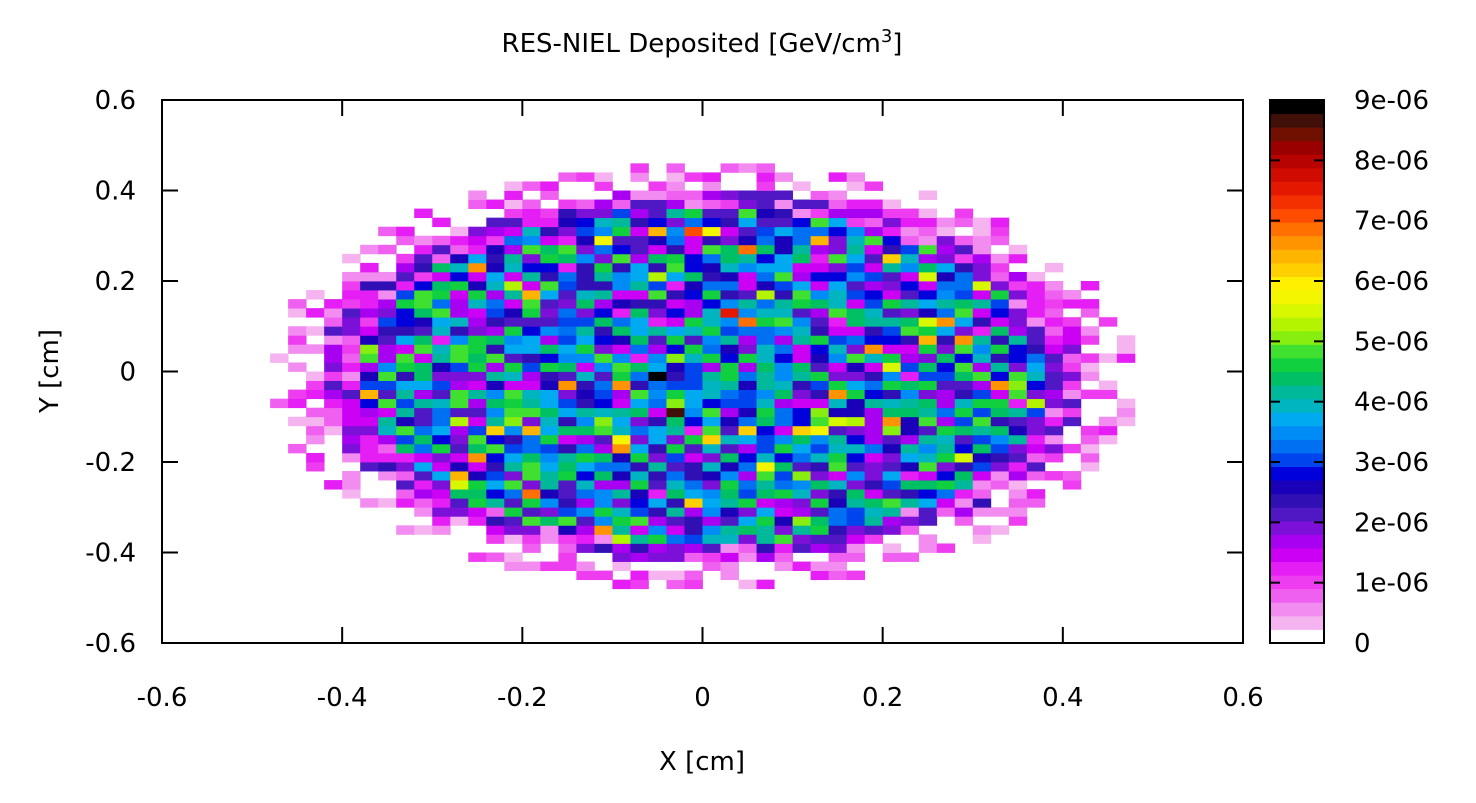 This screenshot has width=1476, height=803. I want to click on x-tick-label: -0.4, so click(342, 698).